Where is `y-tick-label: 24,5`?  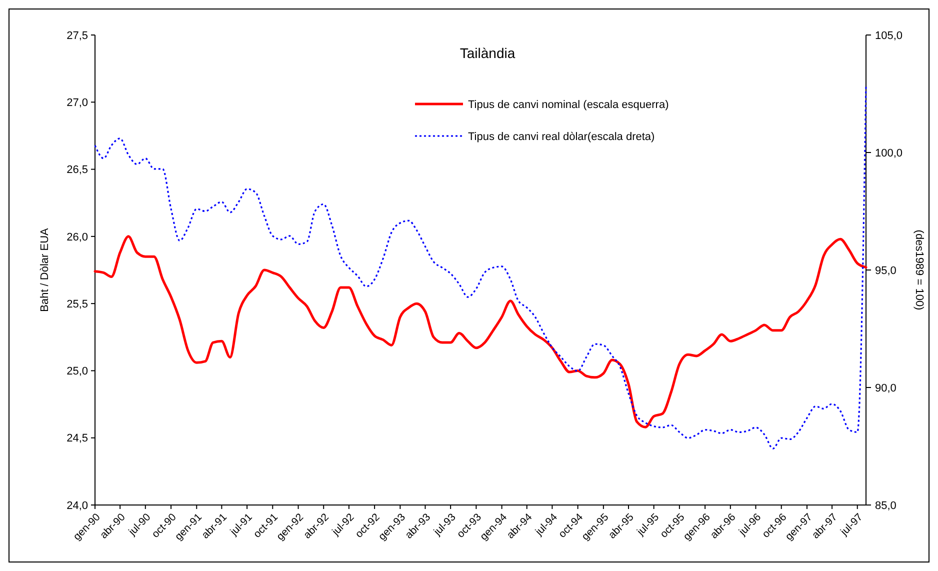
y-tick-label: 24,5 is located at coordinates (77, 438).